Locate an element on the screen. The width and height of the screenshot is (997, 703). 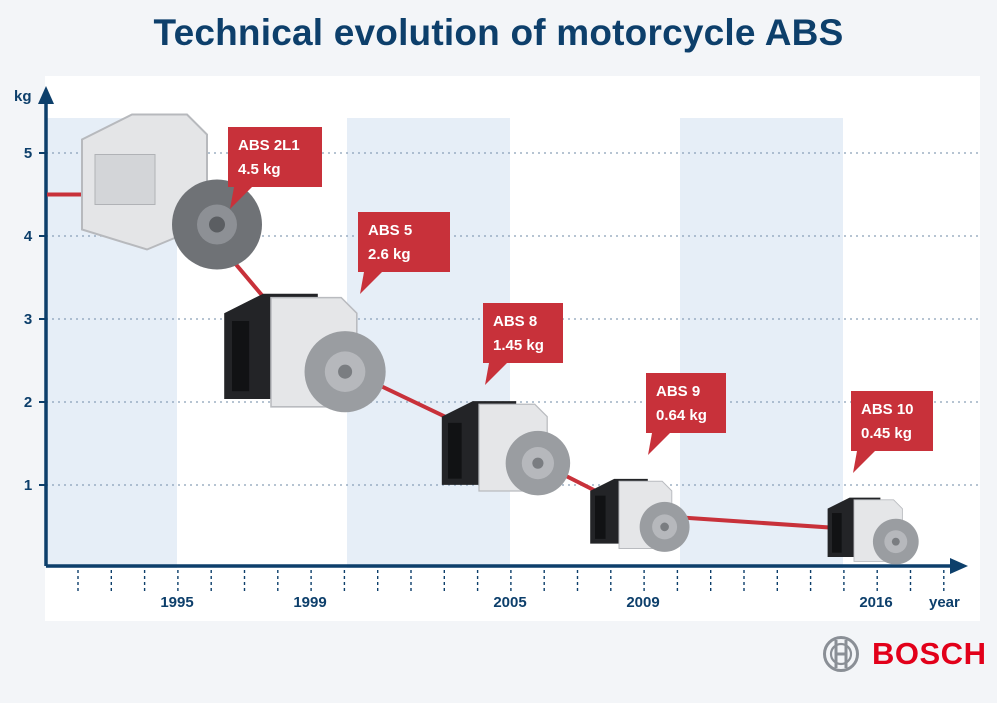
brand-logo: BOSCH is located at coordinates (904, 654).